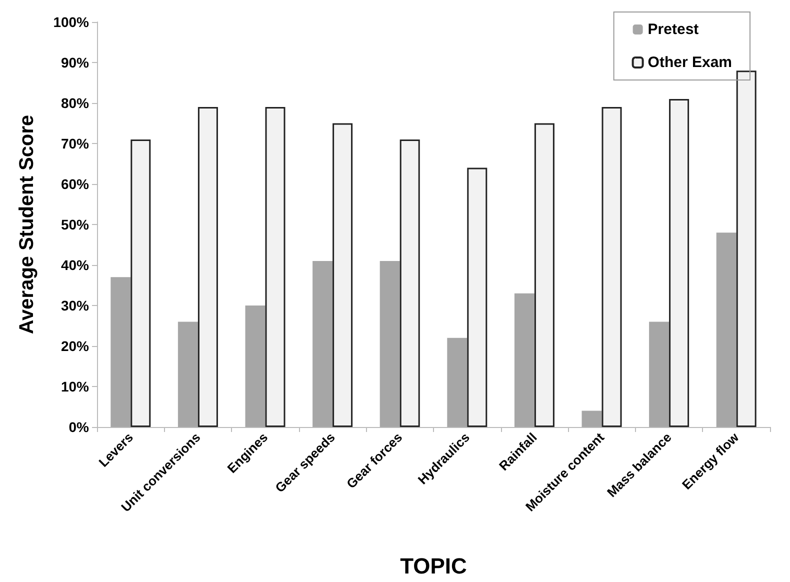  What do you see at coordinates (75, 306) in the screenshot?
I see `y-tick-label: 30%` at bounding box center [75, 306].